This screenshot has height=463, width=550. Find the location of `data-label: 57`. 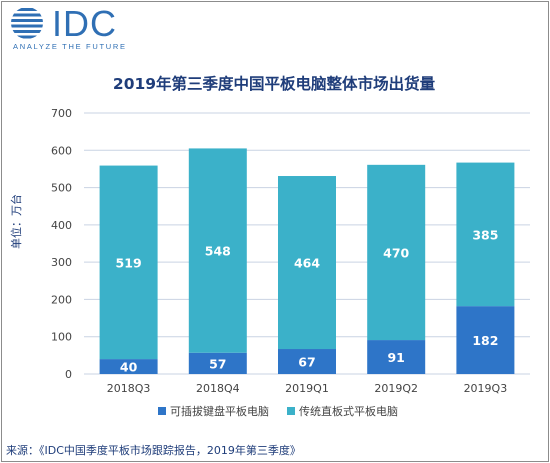

data-label: 57 is located at coordinates (217, 363).